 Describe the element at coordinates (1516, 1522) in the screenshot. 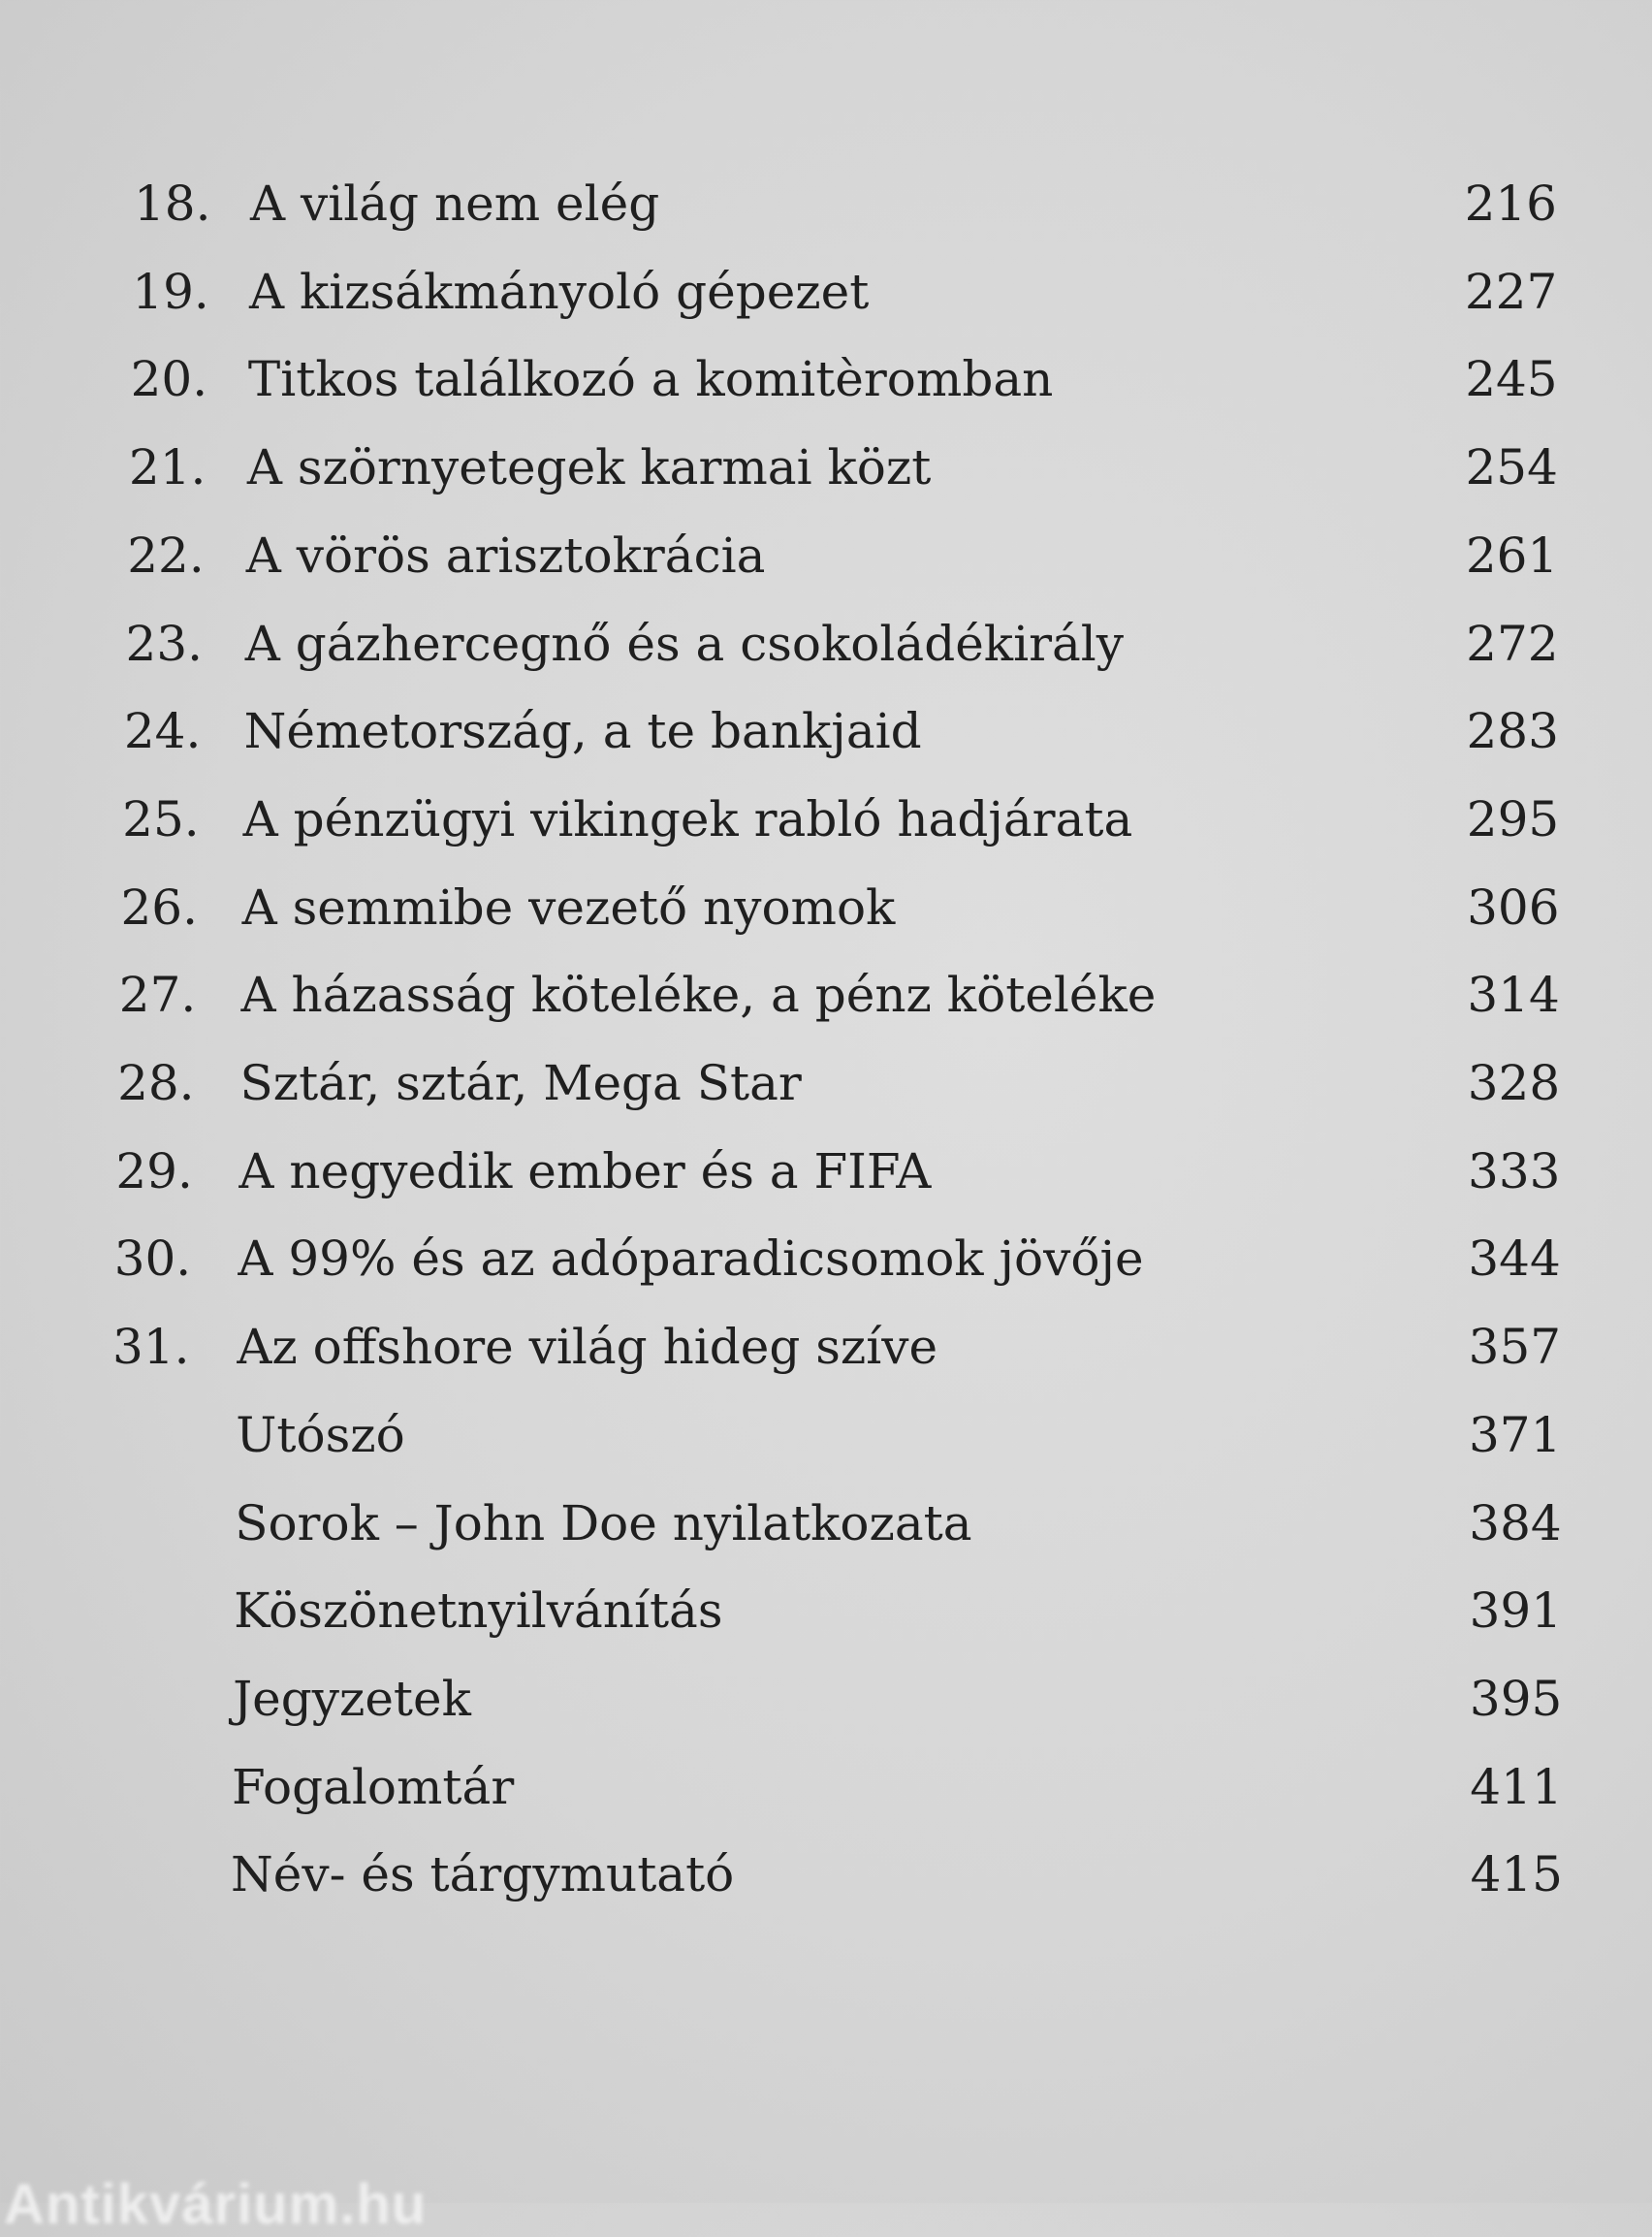

I see `page-number: 384` at that location.